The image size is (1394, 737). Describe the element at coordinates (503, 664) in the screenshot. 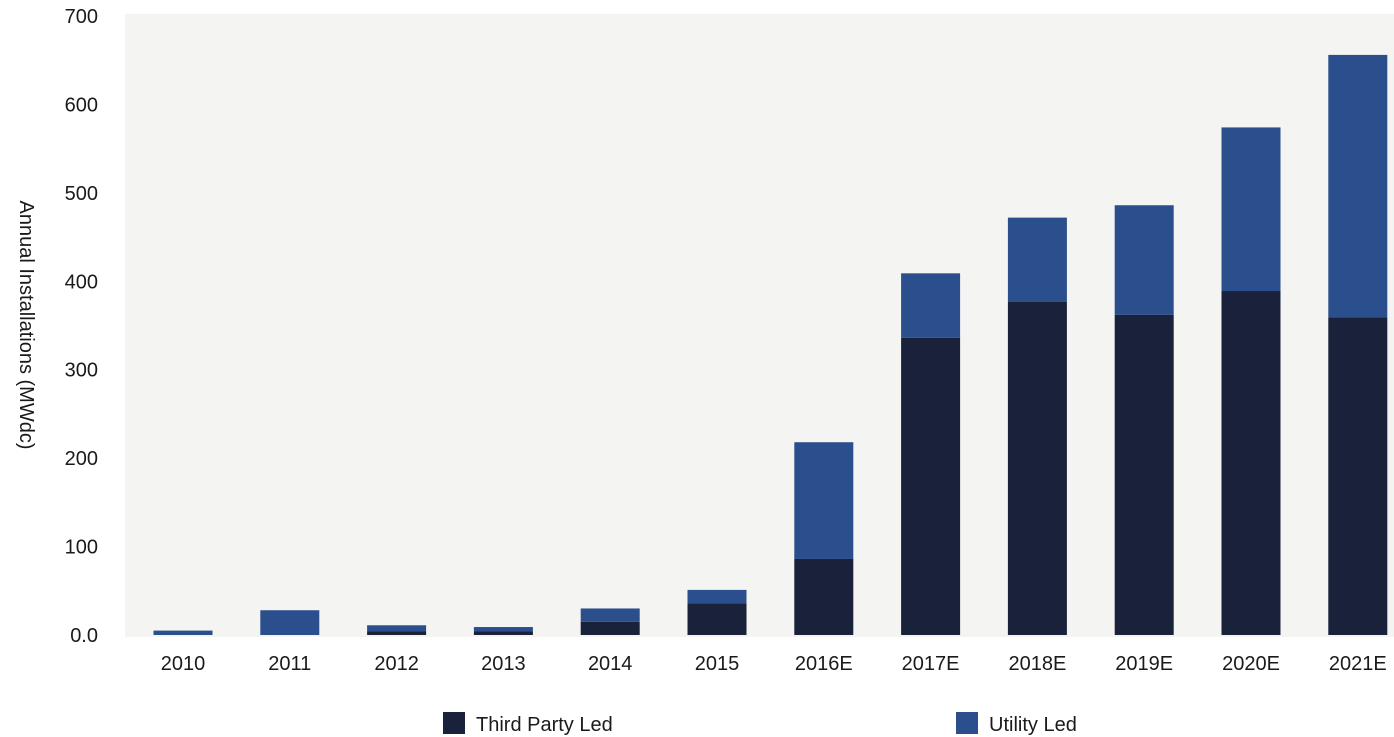

I see `x-tick-label: 2013` at that location.